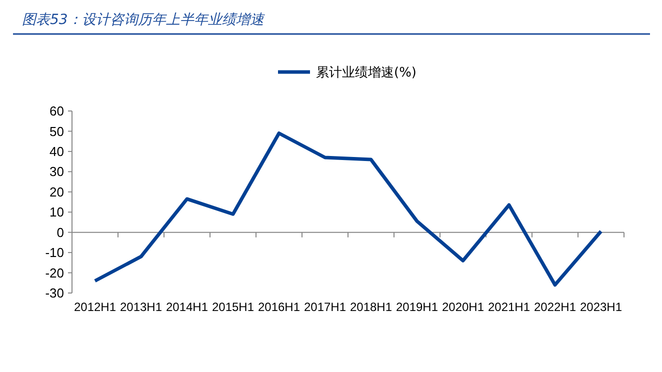  Describe the element at coordinates (509, 307) in the screenshot. I see `x-tick-label: 2021H1` at that location.